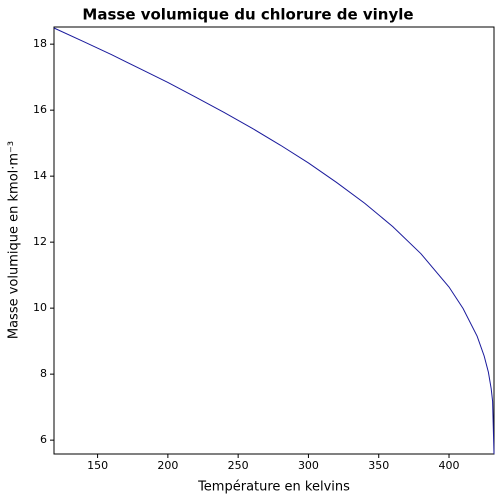 The image size is (500, 500). I want to click on x-tick-label: 300, so click(308, 465).